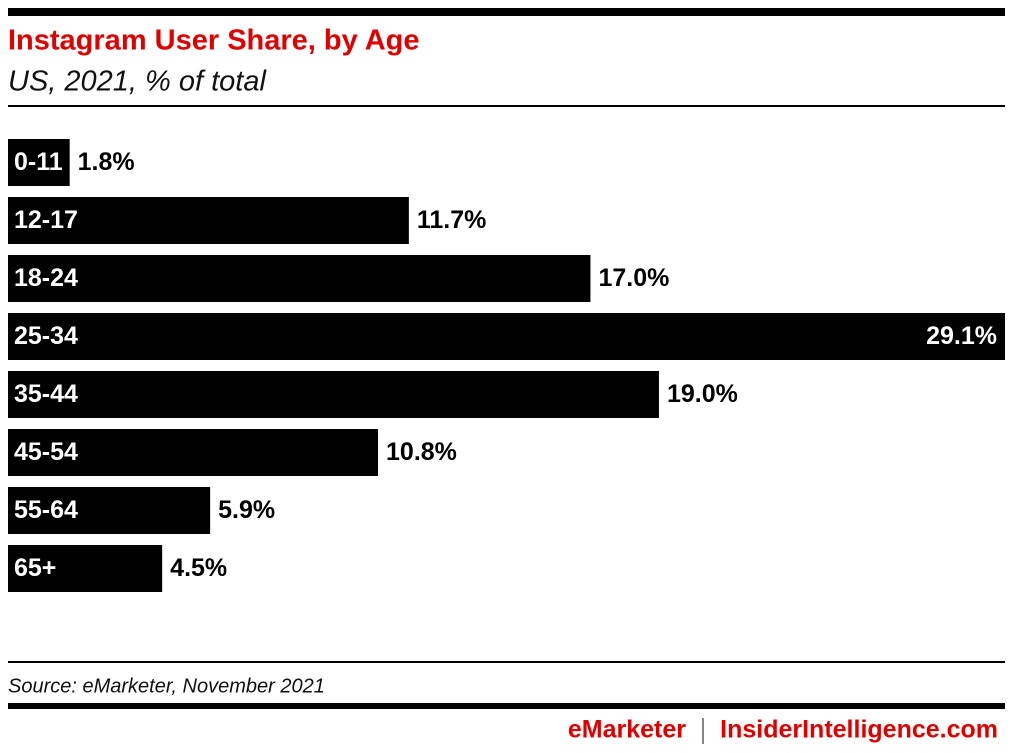 The height and width of the screenshot is (753, 1016). I want to click on value-label: 11.7%, so click(452, 220).